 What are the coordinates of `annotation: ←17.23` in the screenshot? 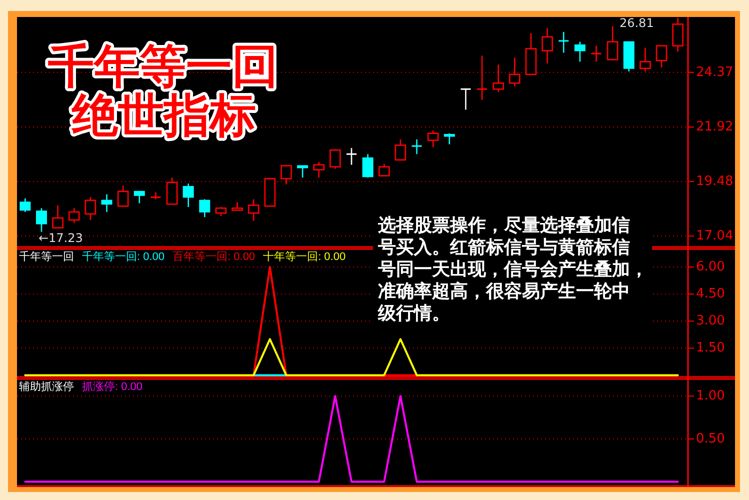 It's located at (60, 237).